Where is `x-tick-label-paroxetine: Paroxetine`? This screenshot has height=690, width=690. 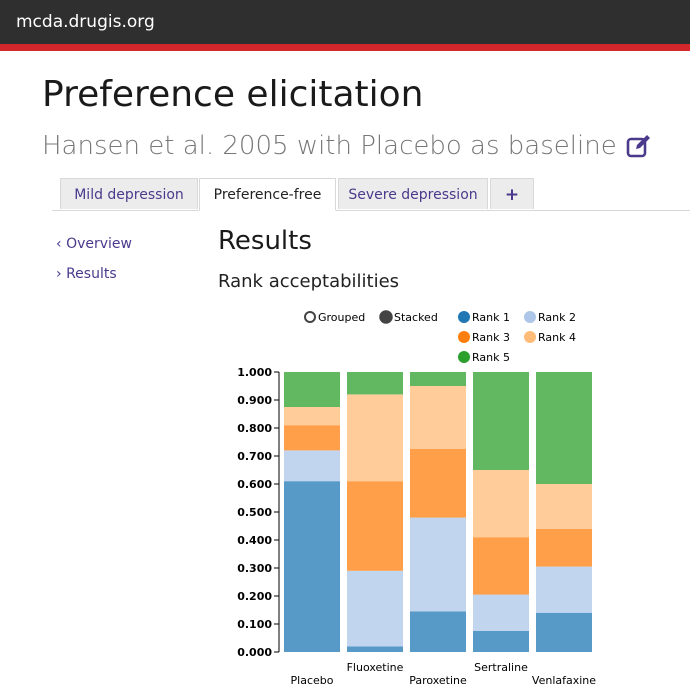 x-tick-label-paroxetine: Paroxetine is located at coordinates (438, 680).